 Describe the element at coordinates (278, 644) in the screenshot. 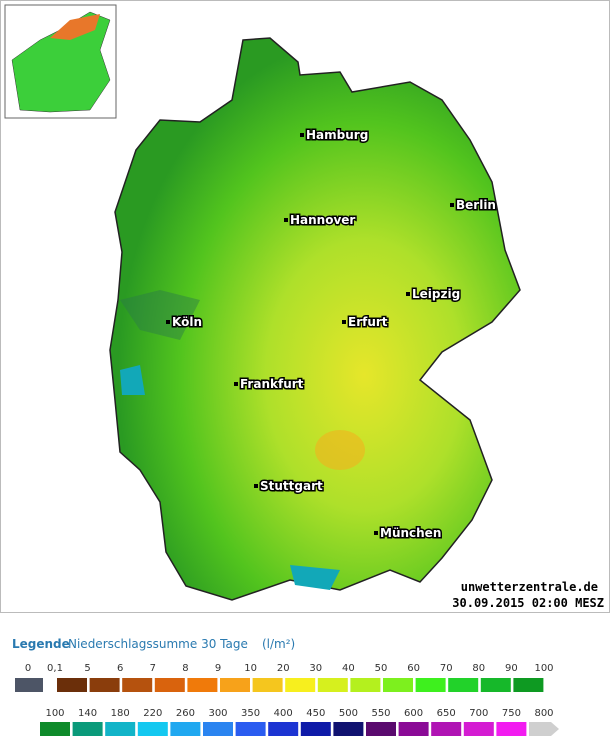

I see `legend-unit: (l/m²)` at that location.